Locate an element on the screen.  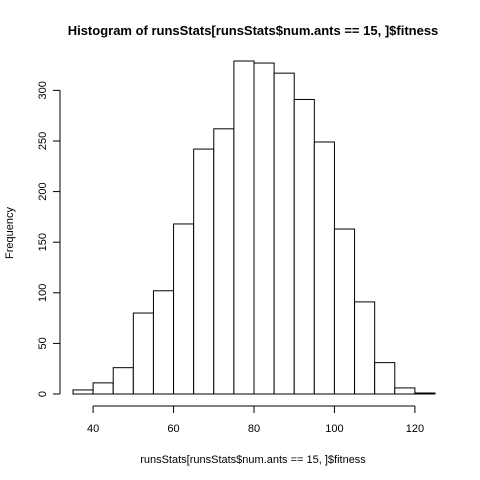
x-axis: 40 60 80 100 120 is located at coordinates (255, 420).